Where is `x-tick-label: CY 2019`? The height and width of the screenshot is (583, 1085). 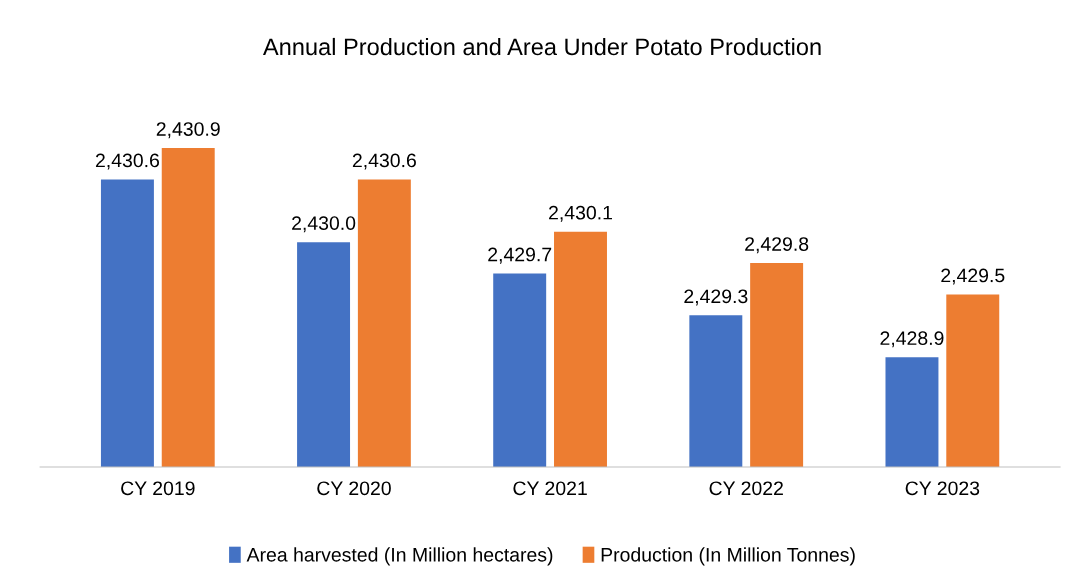
x-tick-label: CY 2019 is located at coordinates (158, 488).